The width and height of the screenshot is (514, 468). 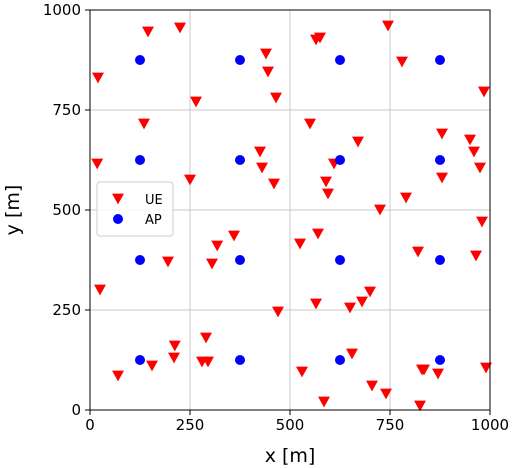 What do you see at coordinates (153, 220) in the screenshot?
I see `legend-ap-label: AP` at bounding box center [153, 220].